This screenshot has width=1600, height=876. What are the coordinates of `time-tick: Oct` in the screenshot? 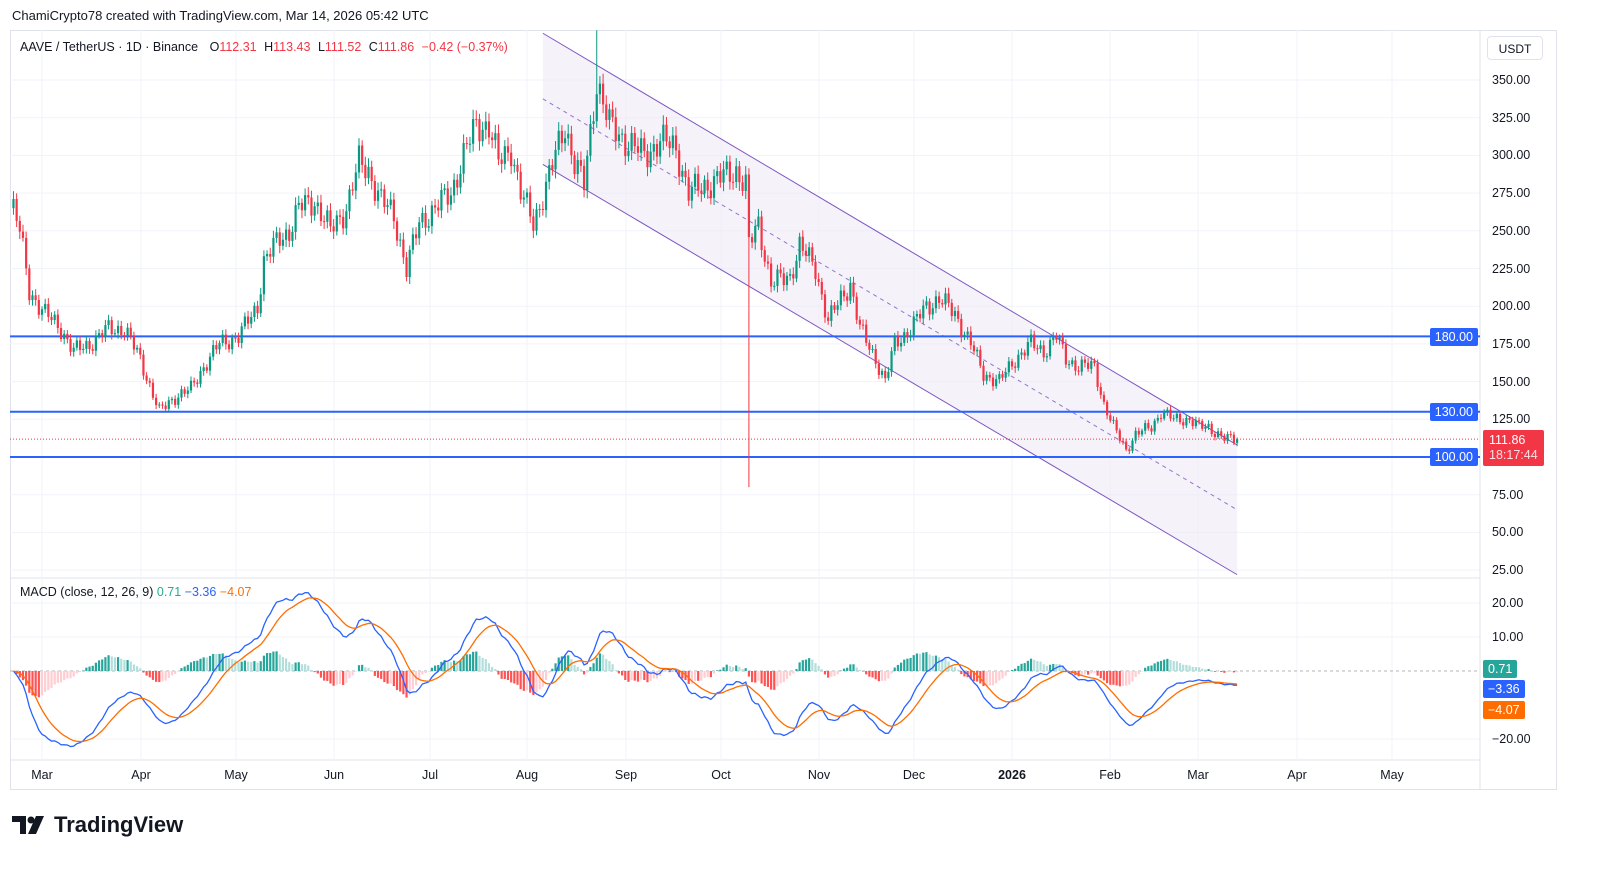 It's located at (721, 775).